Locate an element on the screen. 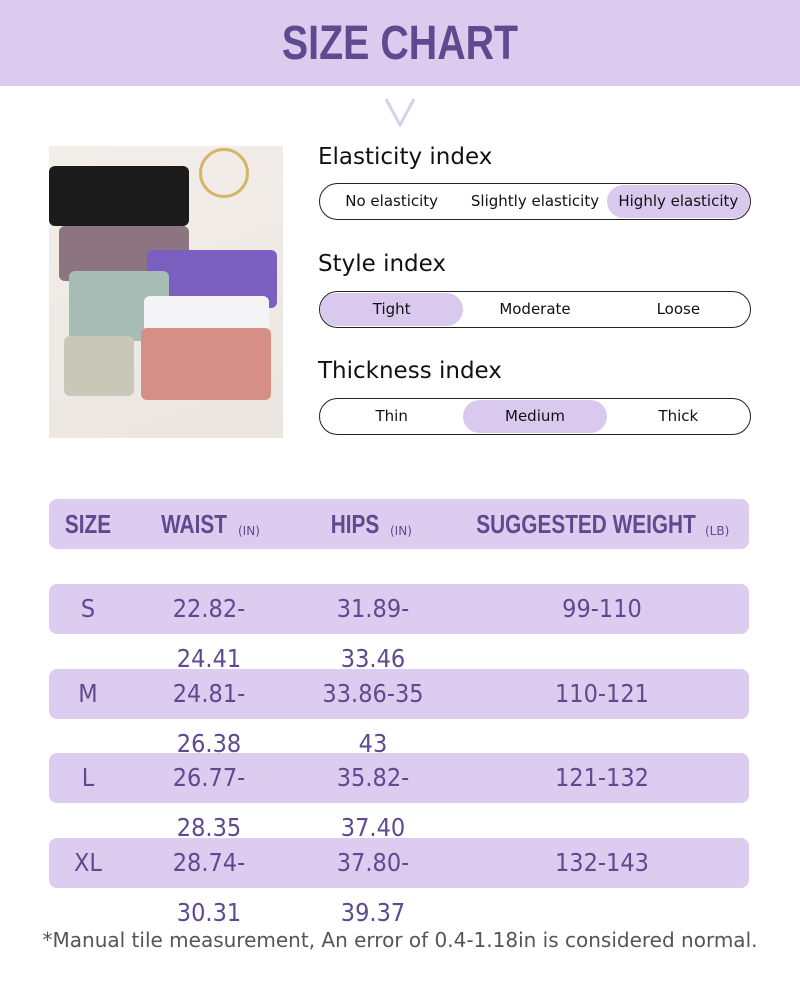 The width and height of the screenshot is (800, 1000). cell-weight: 99-110 is located at coordinates (602, 608).